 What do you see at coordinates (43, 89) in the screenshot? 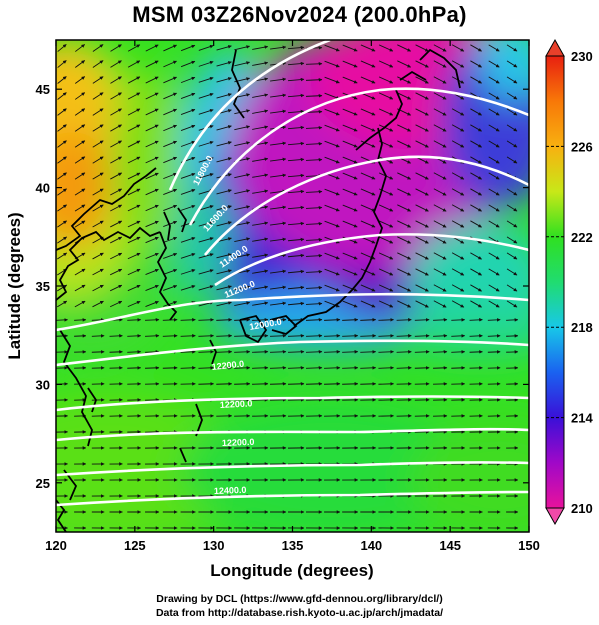
I see `y-tick-label: 45` at bounding box center [43, 89].